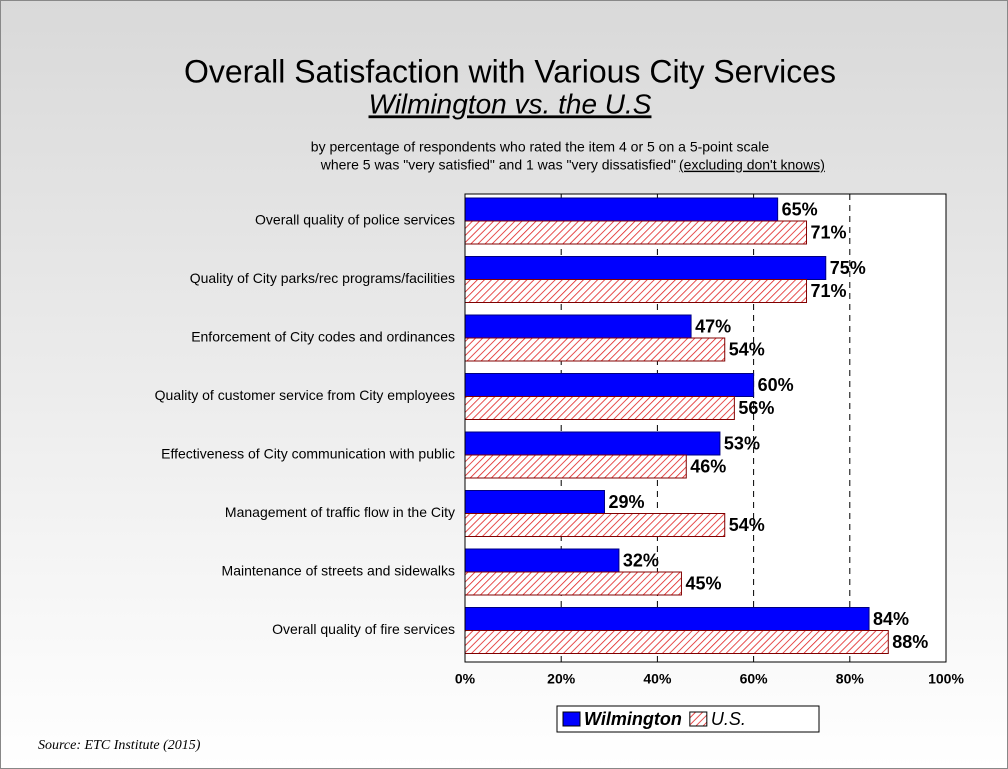 The image size is (1008, 769). Describe the element at coordinates (510, 103) in the screenshot. I see `chart-subtitle: Wilmington vs. the U.S` at that location.